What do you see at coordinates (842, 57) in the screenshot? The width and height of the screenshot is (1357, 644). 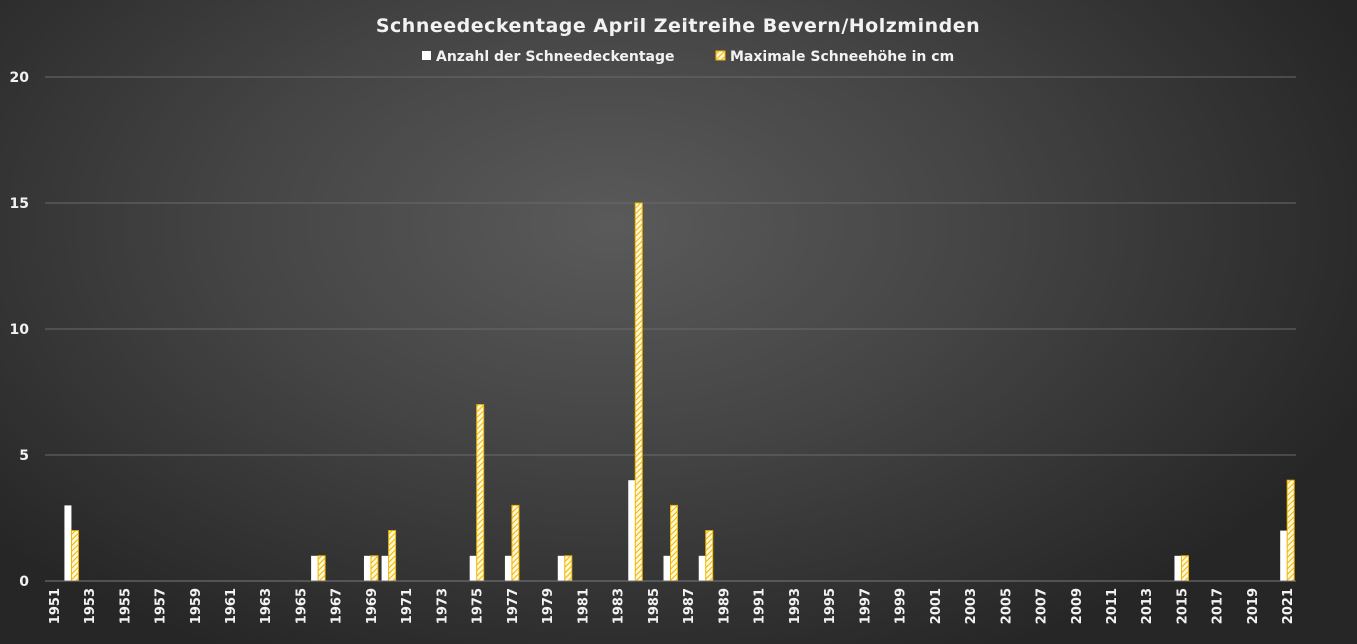 I see `legend-label: Maximale Schneehöhe in cm` at bounding box center [842, 57].